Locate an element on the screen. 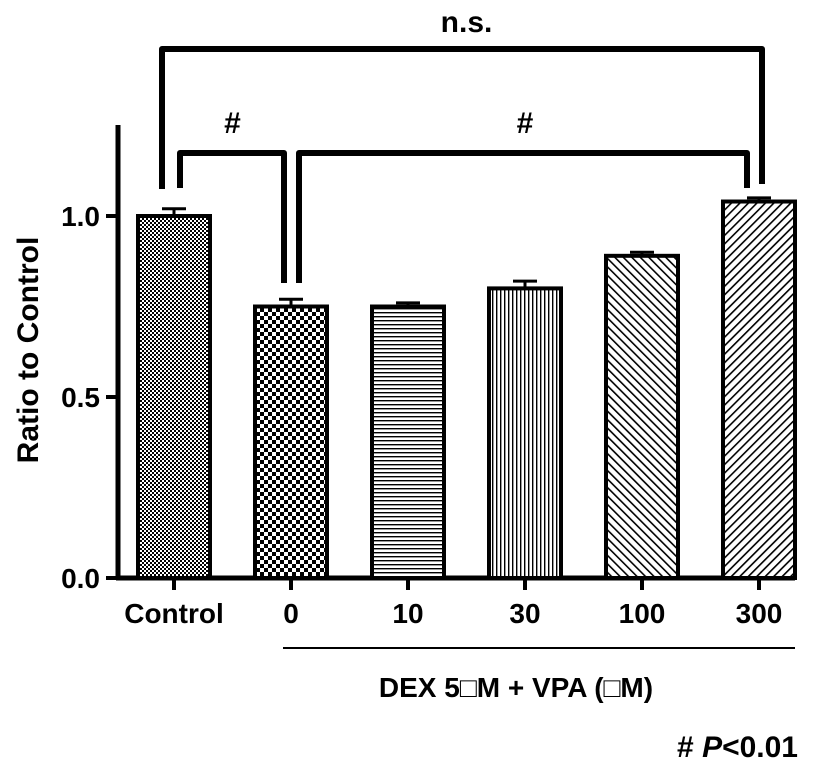 This screenshot has height=765, width=813. x-tick-label: 10 is located at coordinates (407, 613).